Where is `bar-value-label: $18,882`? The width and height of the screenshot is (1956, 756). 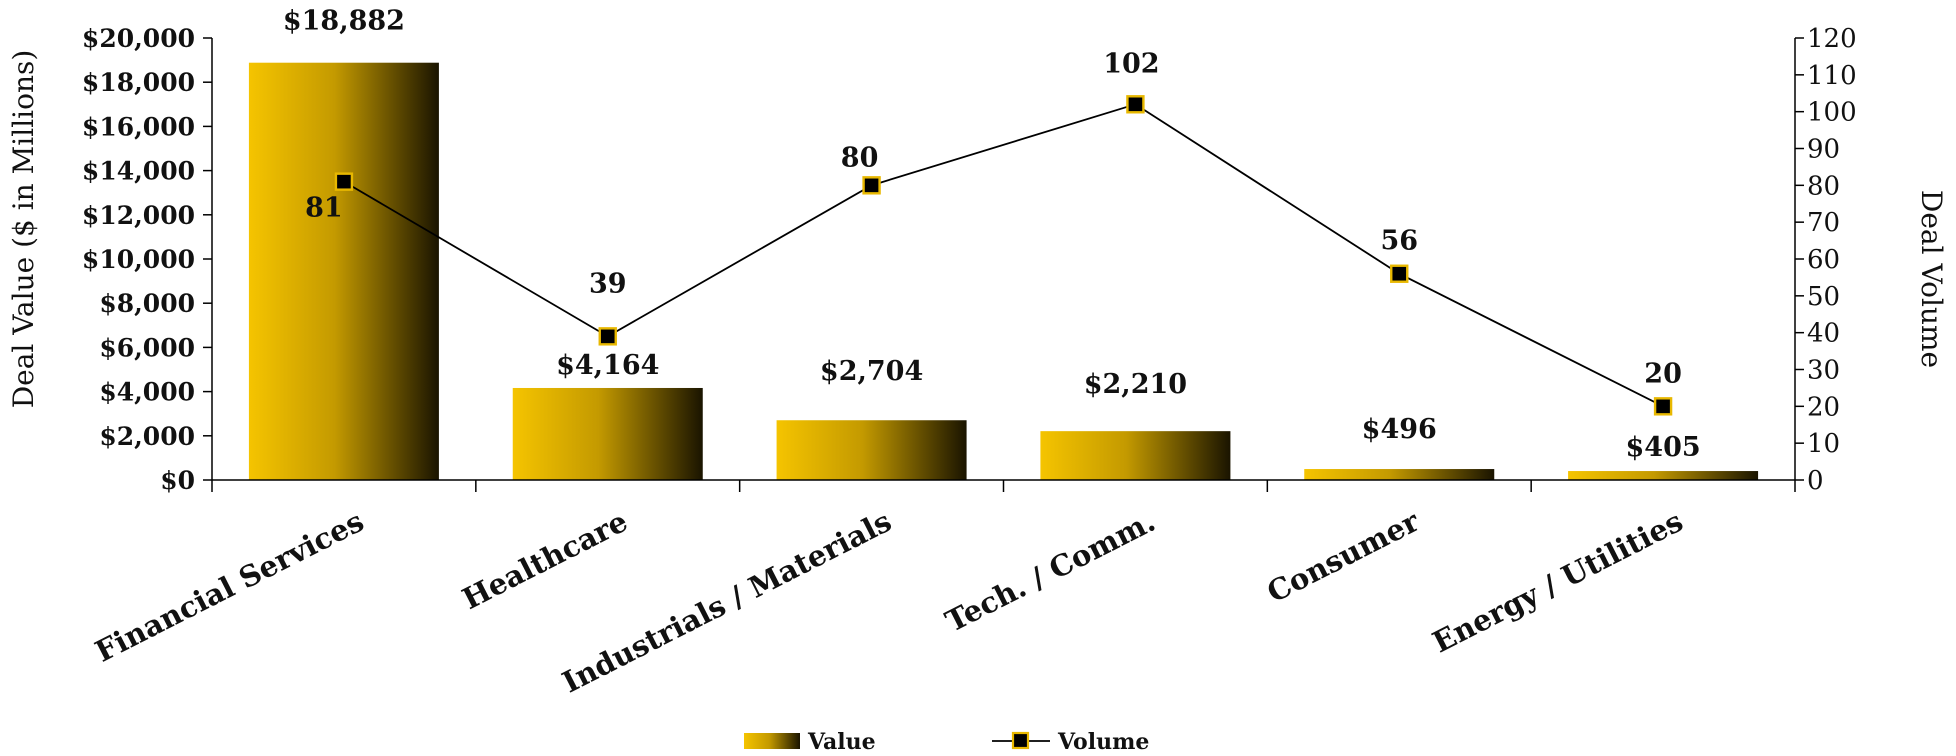 bar-value-label: $18,882 is located at coordinates (344, 21).